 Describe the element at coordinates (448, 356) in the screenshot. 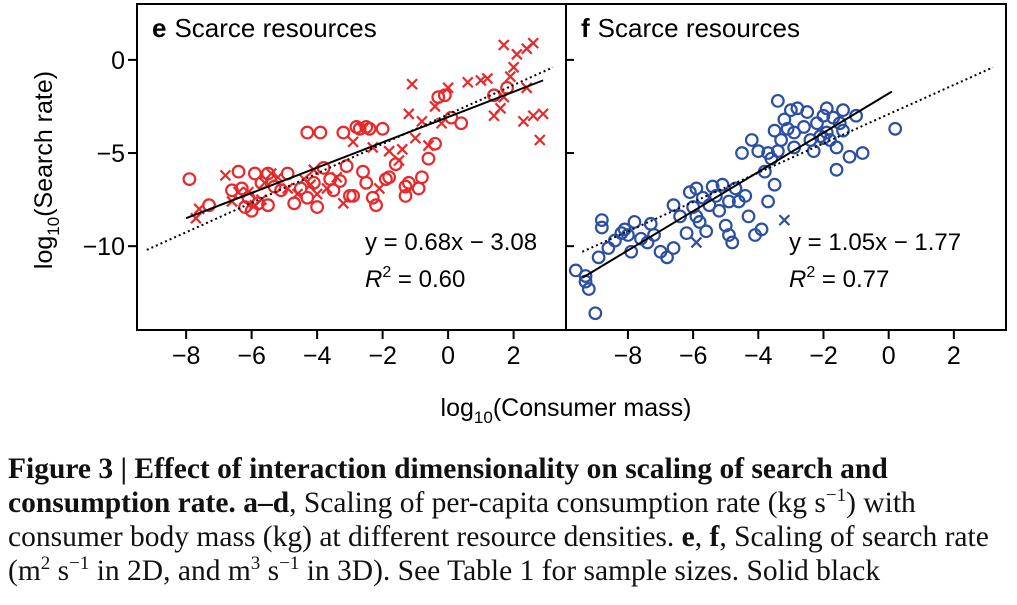

I see `x-tick-label: 0` at that location.